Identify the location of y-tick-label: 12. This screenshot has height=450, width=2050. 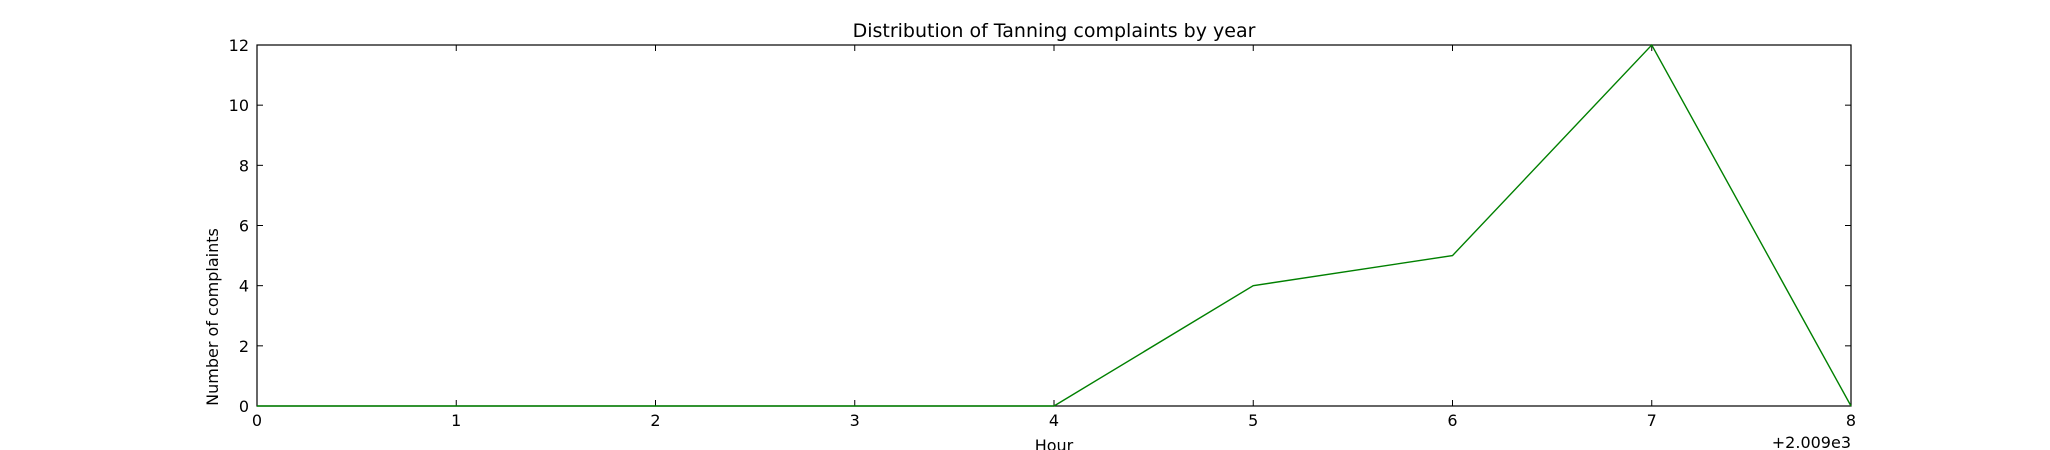
(239, 45).